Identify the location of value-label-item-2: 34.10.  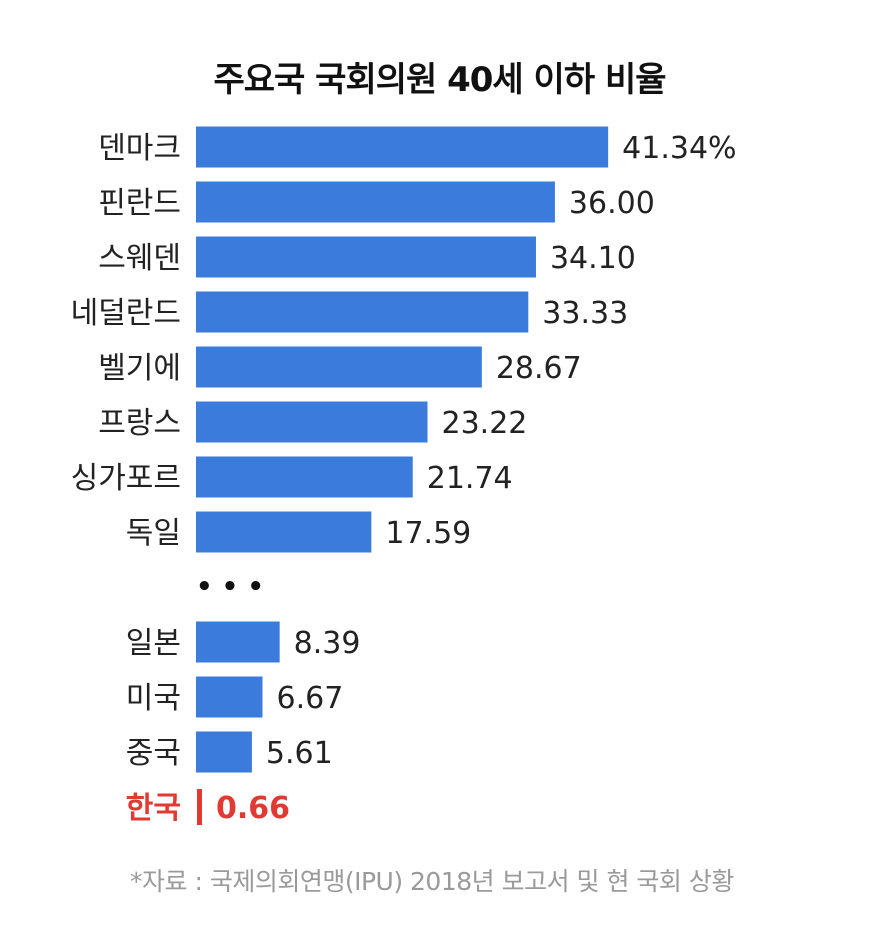
(593, 258).